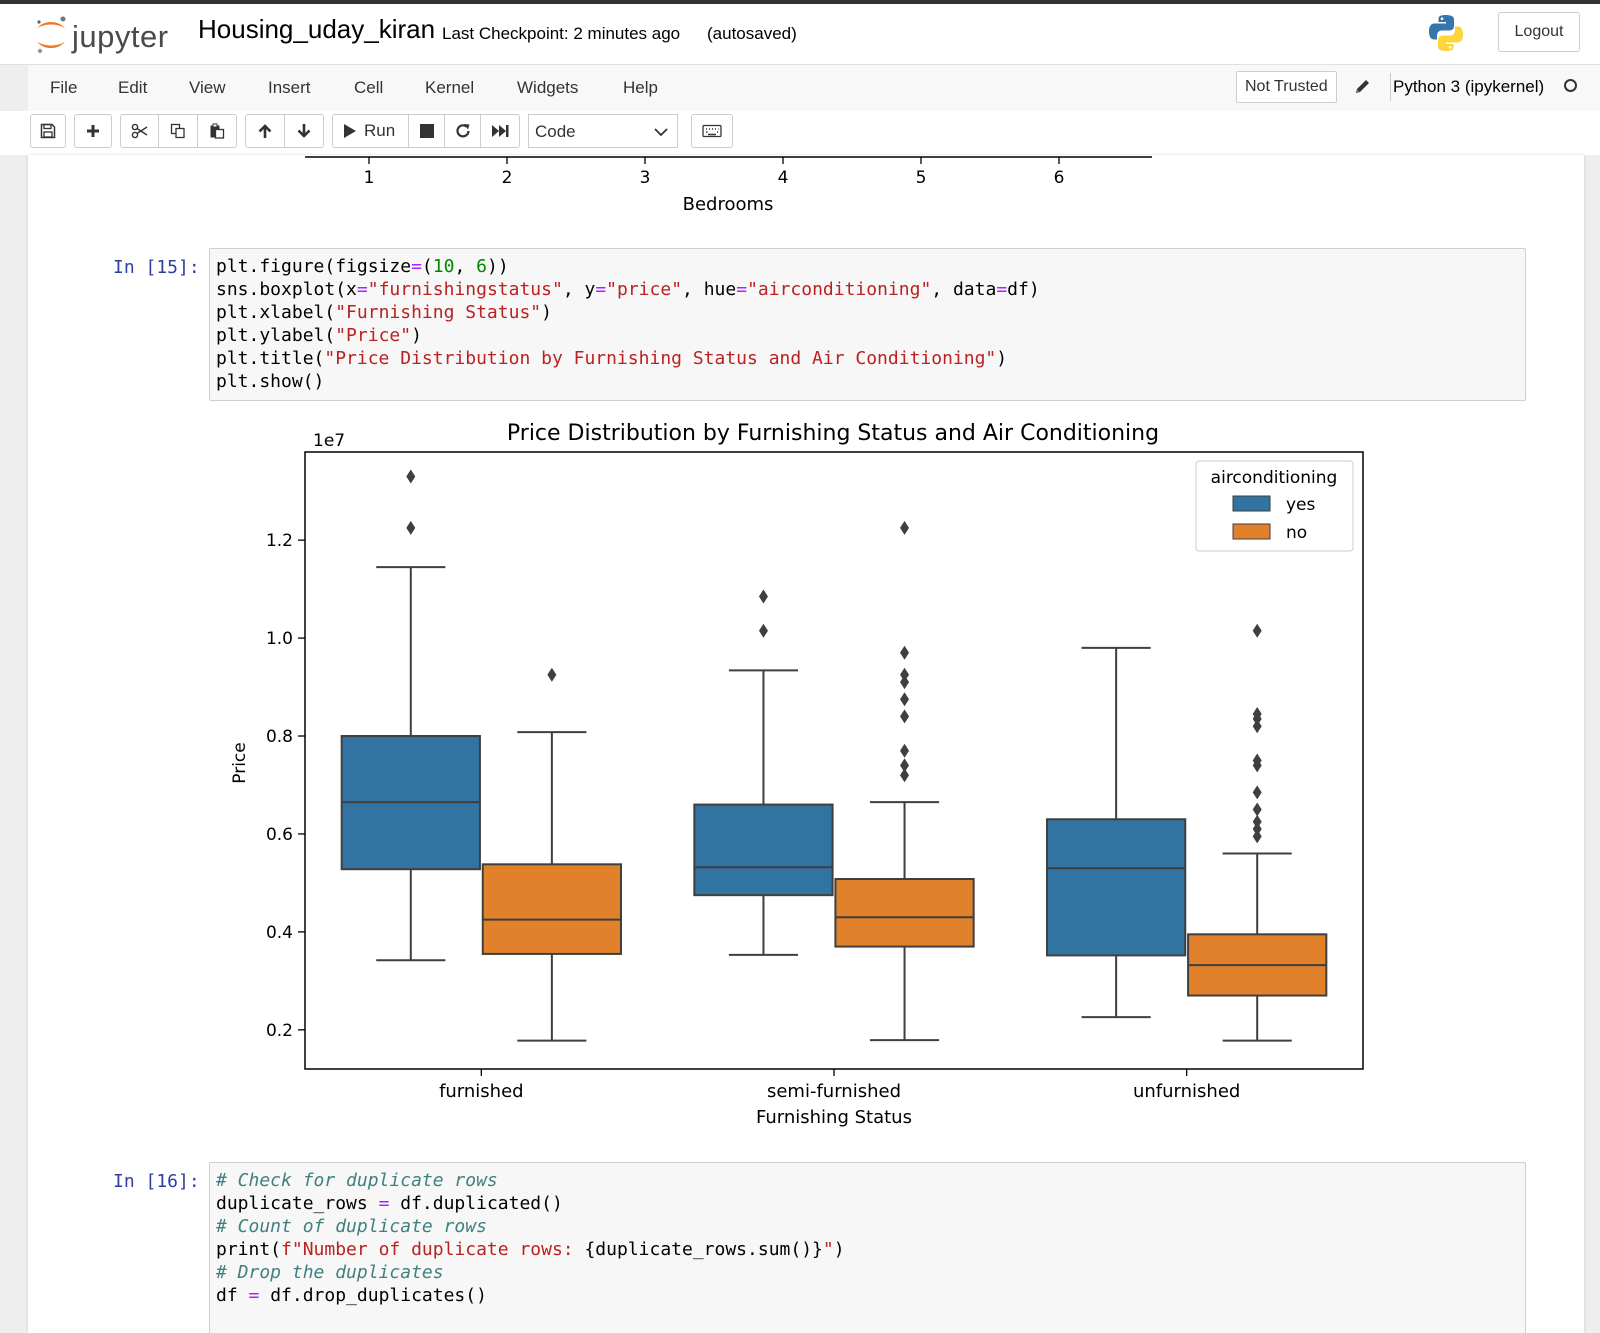 The width and height of the screenshot is (1600, 1333). I want to click on jupyter-logo: jupyter, so click(107, 36).